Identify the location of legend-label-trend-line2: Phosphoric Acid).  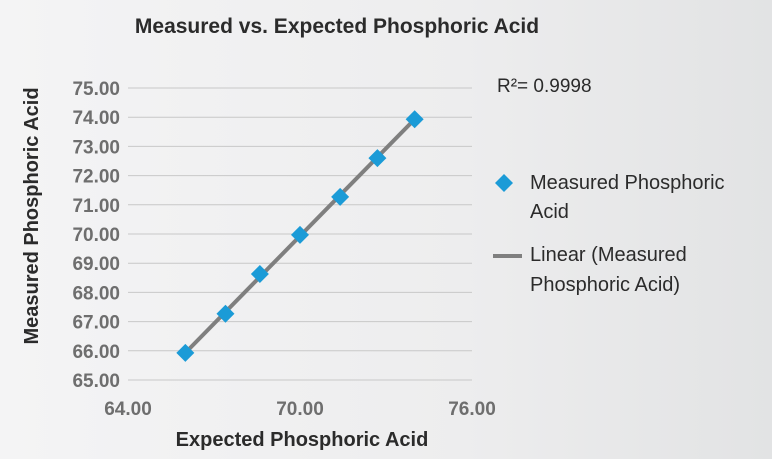
(605, 285).